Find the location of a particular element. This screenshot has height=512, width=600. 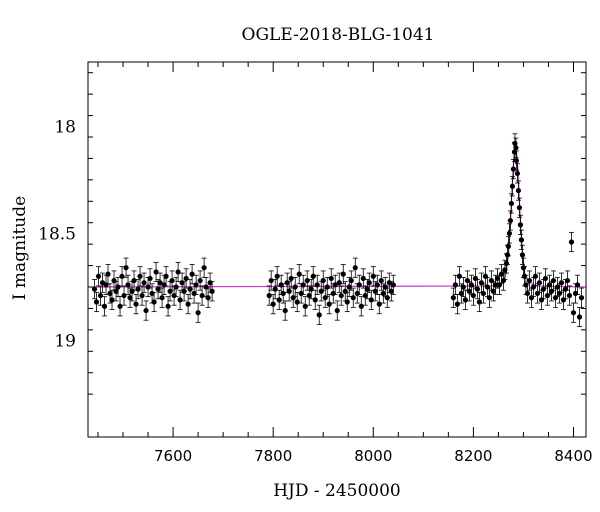

y-axis-label: I magnitude is located at coordinates (20, 248).